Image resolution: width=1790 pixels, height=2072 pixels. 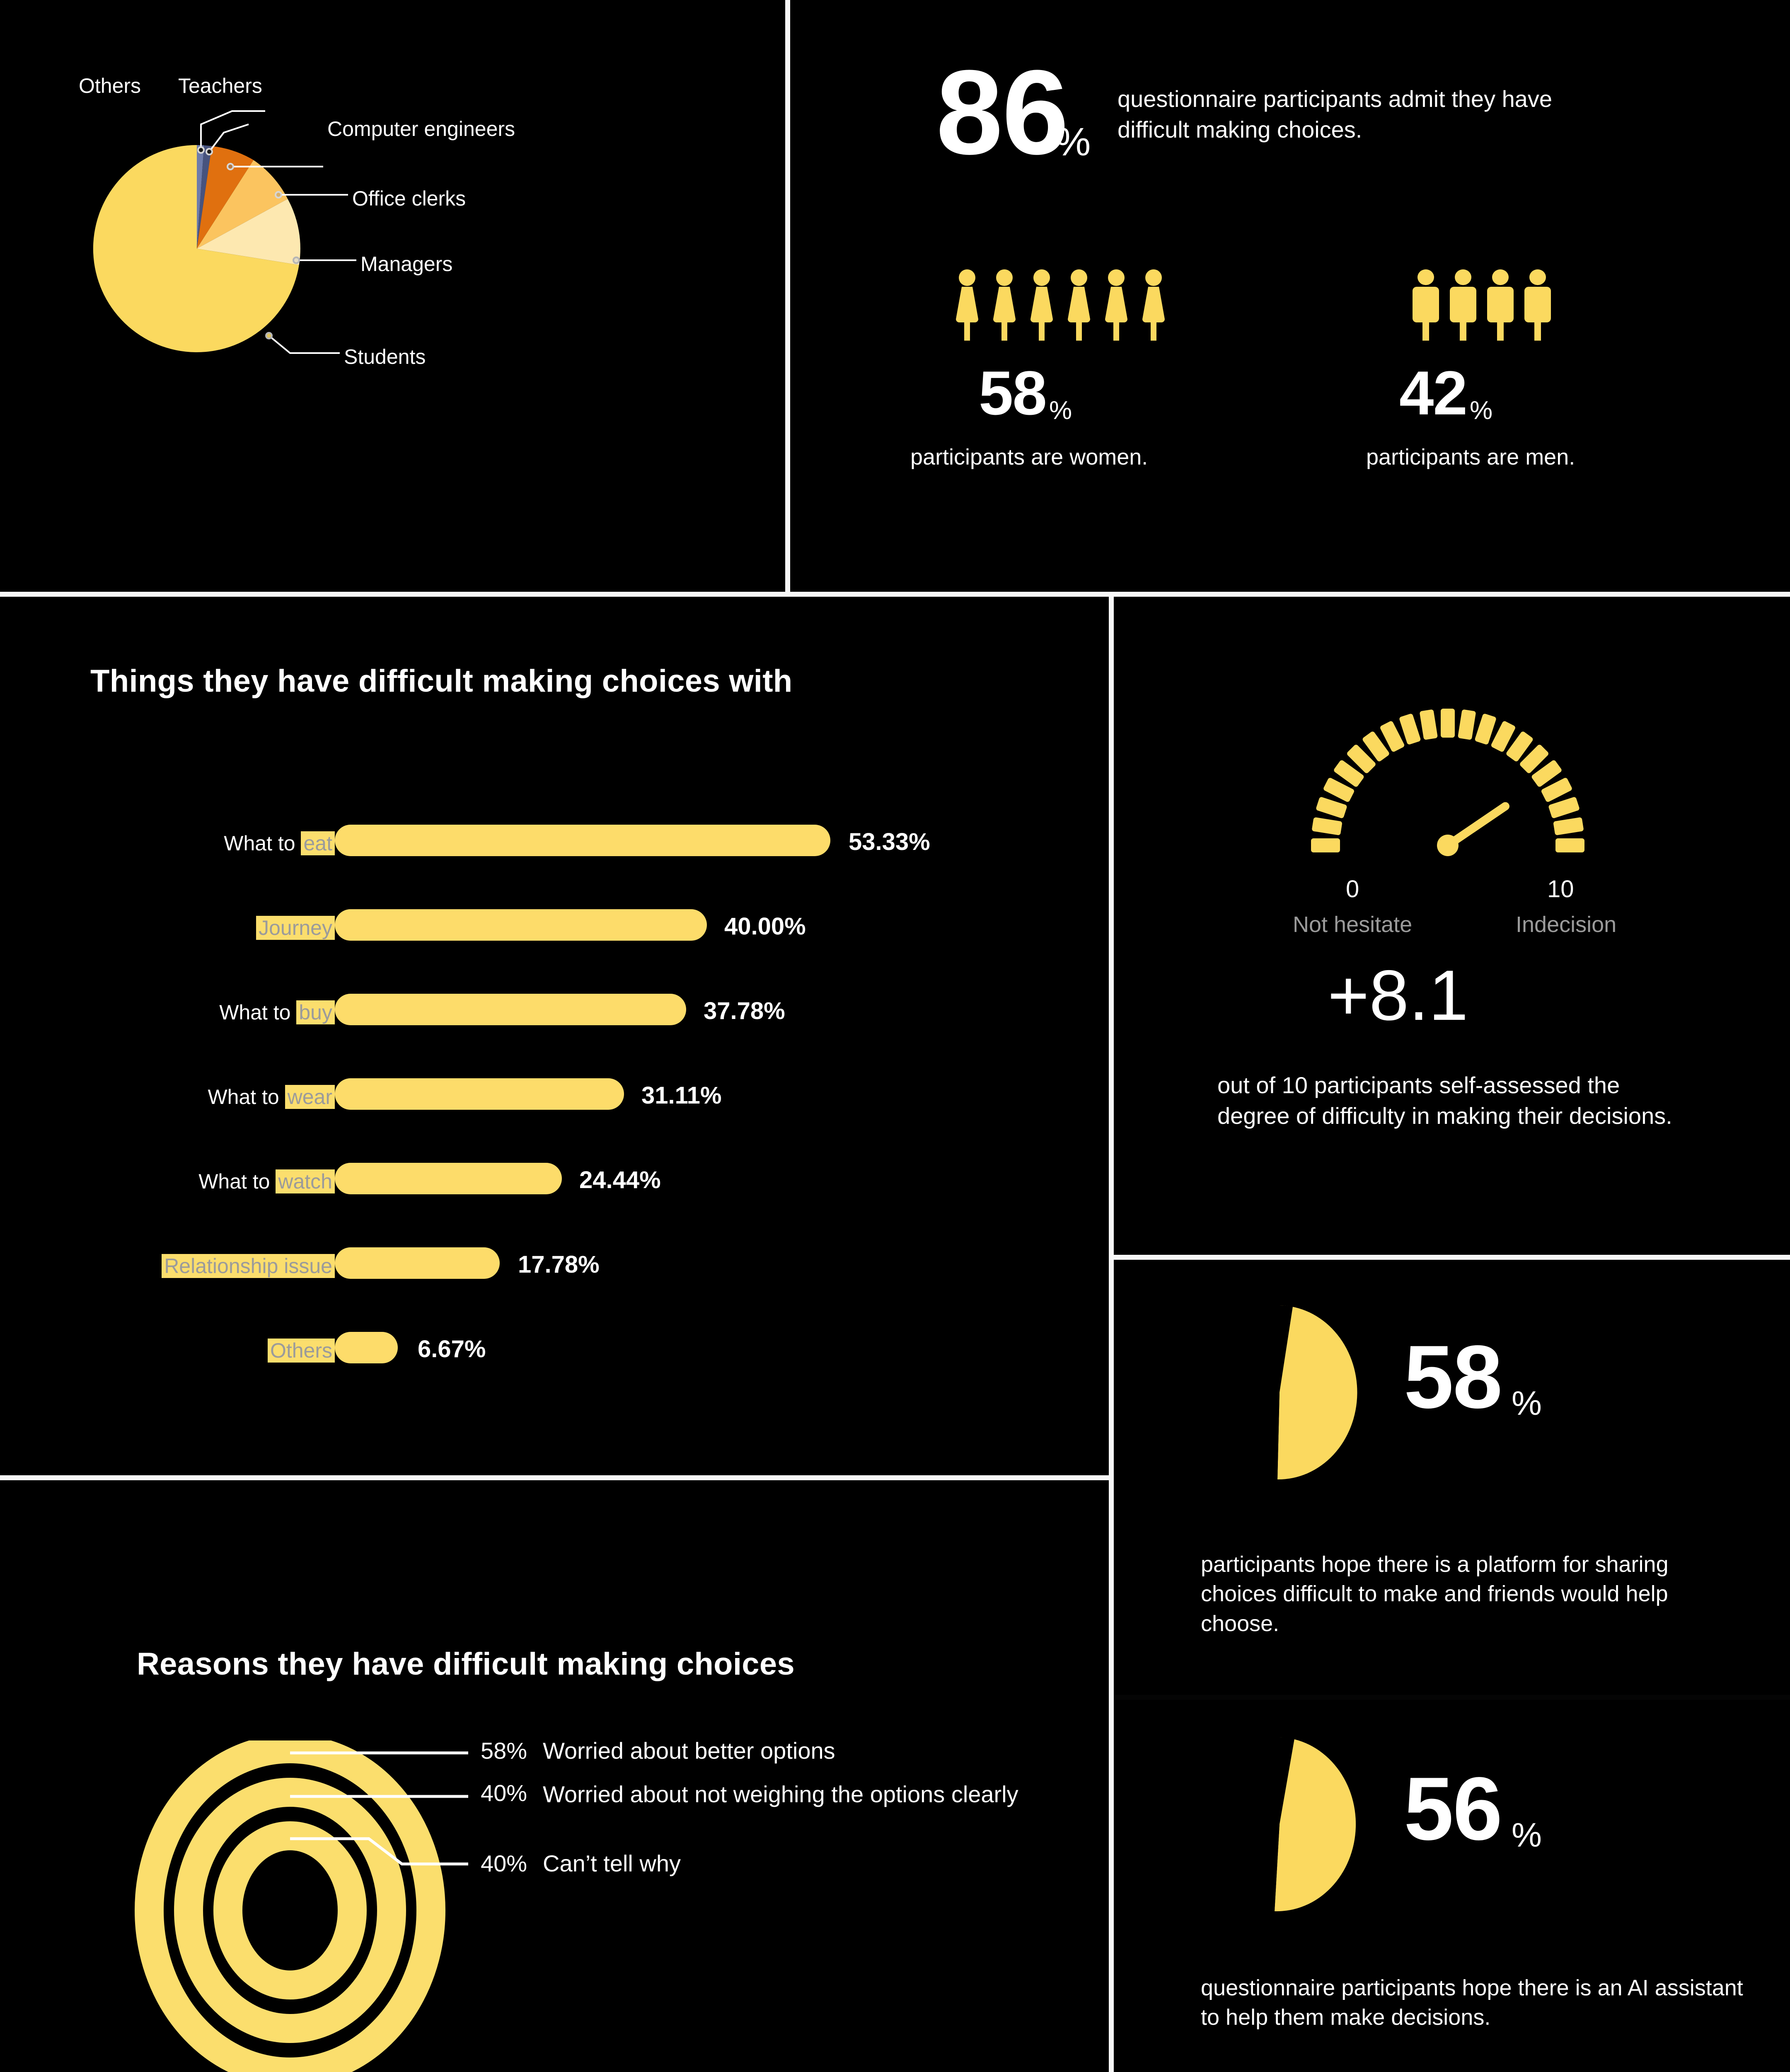 I want to click on platform-pie-icon, so click(x=1312, y=1392).